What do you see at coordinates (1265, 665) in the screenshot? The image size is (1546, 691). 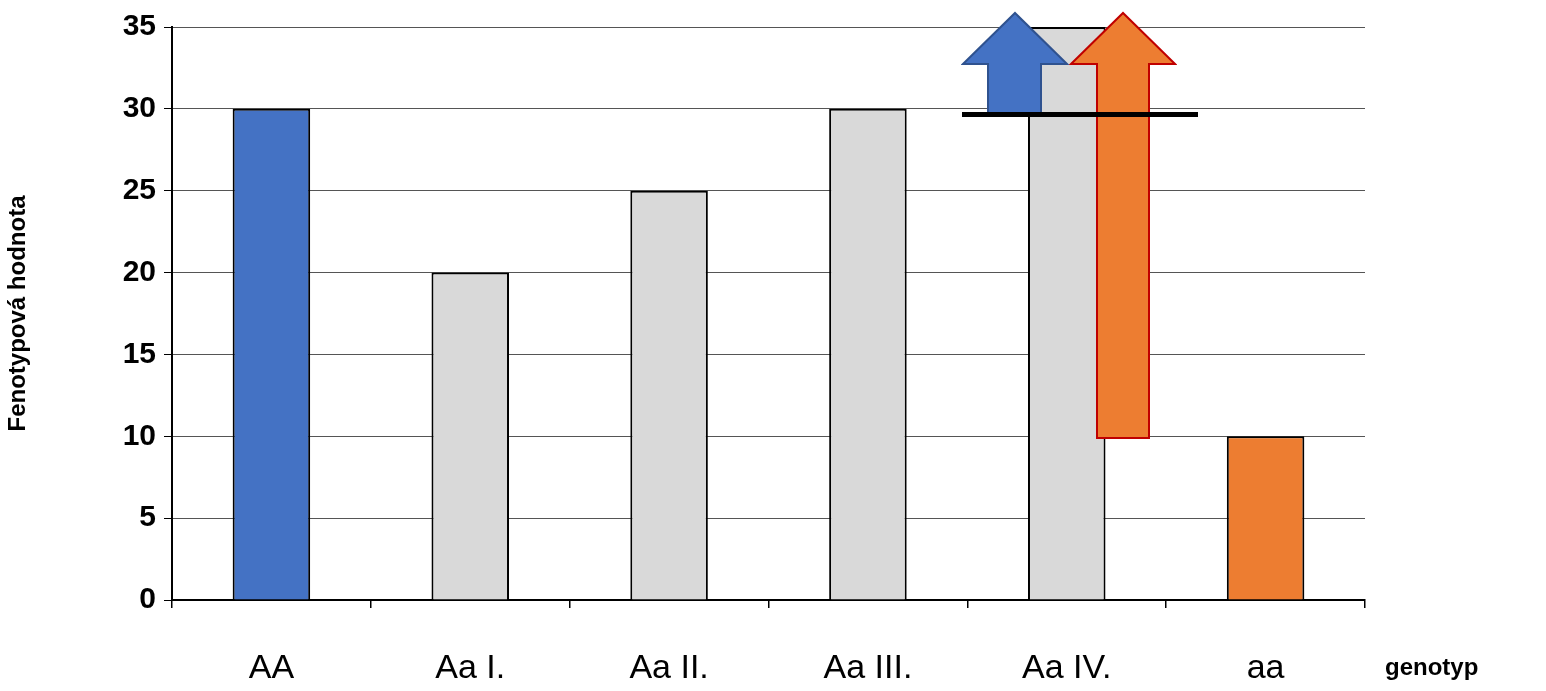 I see `x-tick-label: aa` at bounding box center [1265, 665].